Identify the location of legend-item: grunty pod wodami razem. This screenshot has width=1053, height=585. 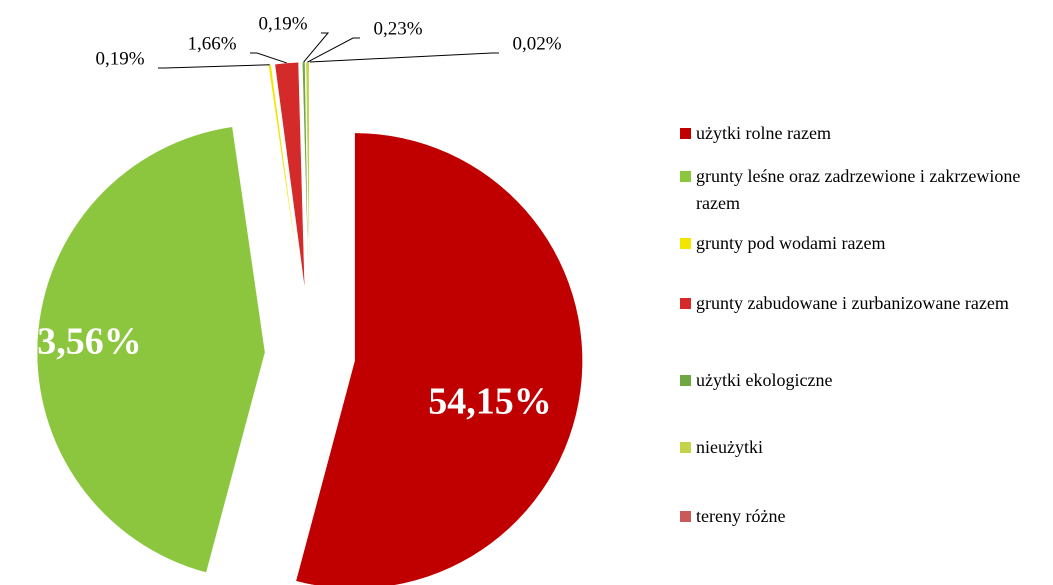
(865, 243).